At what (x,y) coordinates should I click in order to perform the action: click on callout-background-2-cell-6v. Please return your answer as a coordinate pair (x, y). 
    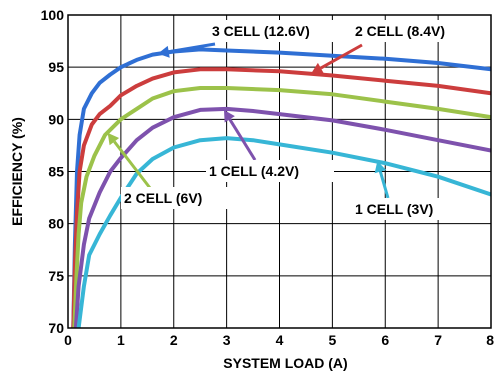
    Looking at the image, I should click on (175, 198).